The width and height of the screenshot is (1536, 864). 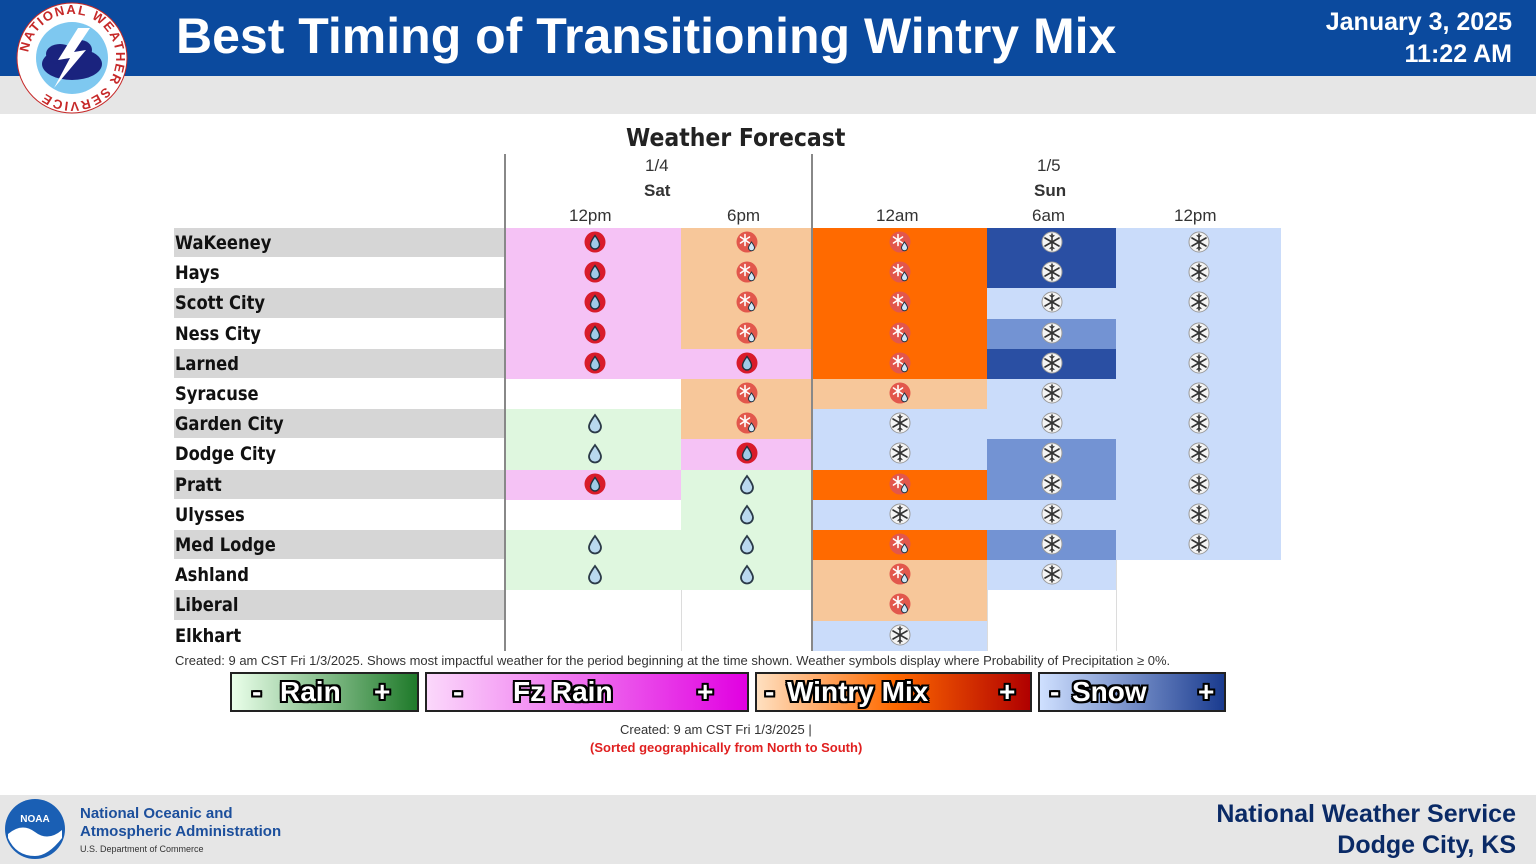 I want to click on nws-logo-icon: NATIONAL WEATHER SERVICE, so click(x=72, y=58).